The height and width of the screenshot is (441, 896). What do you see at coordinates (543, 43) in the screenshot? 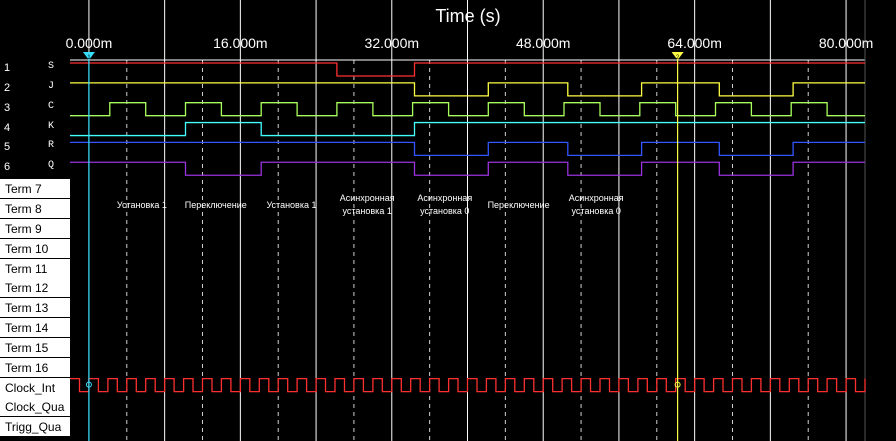
I see `time-tick-label: 48.000m` at bounding box center [543, 43].